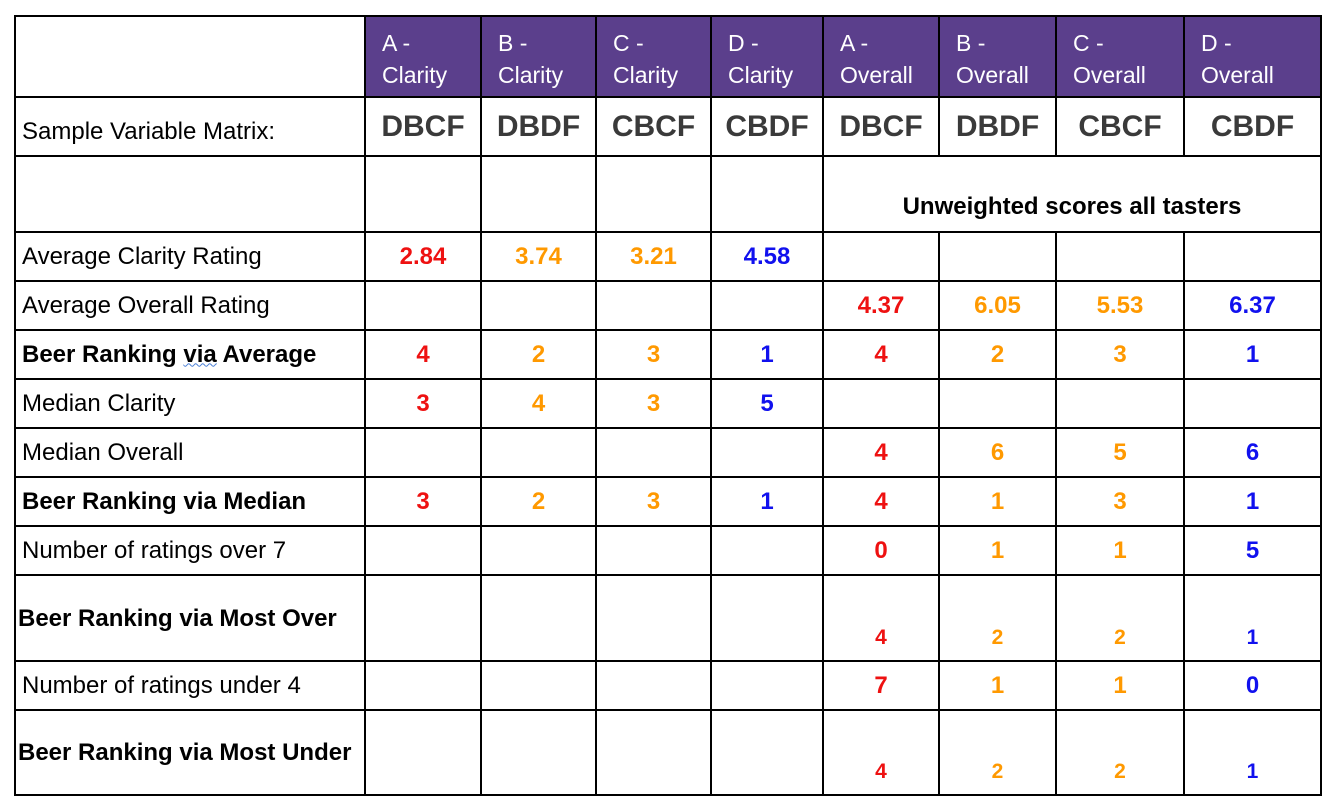 This screenshot has width=1329, height=811. I want to click on row-label: Average Clarity Rating, so click(190, 256).